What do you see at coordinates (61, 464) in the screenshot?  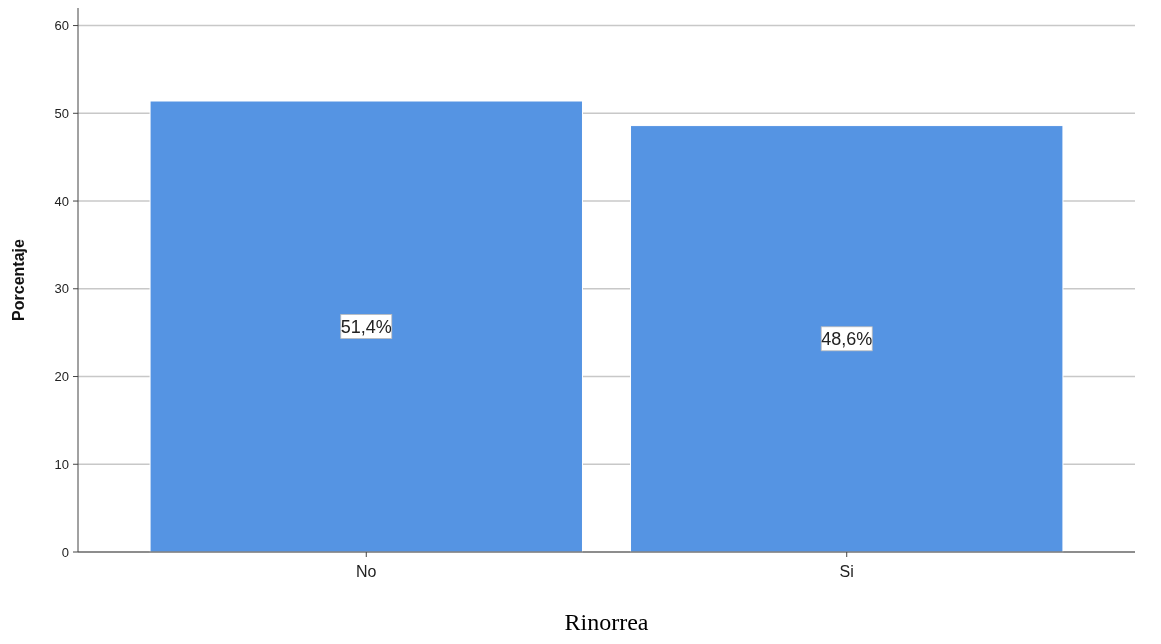 I see `y-tick-label: 10` at bounding box center [61, 464].